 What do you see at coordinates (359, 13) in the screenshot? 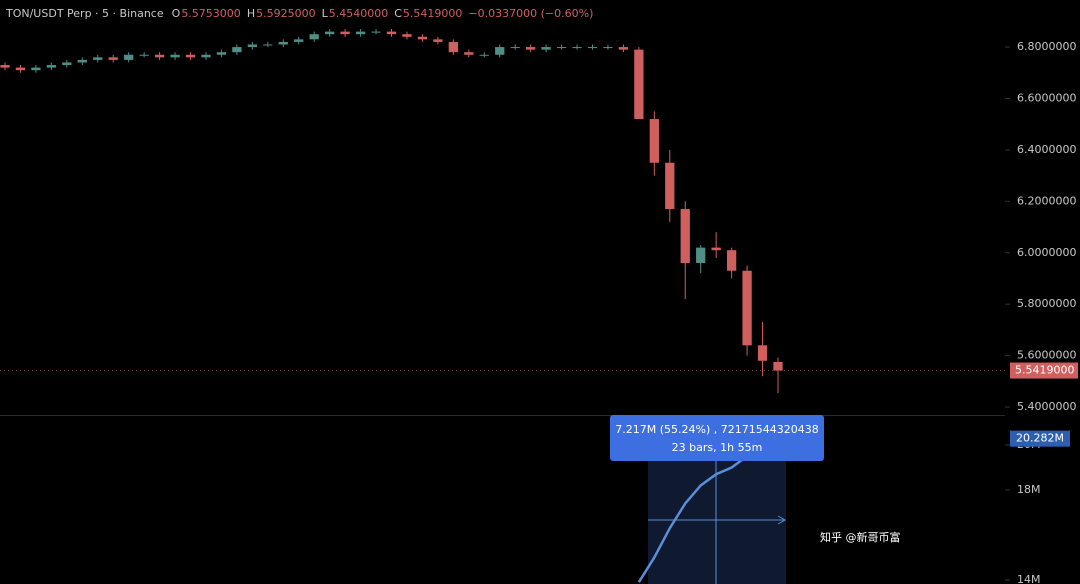
I see `legend-value: 5.4540000` at bounding box center [359, 13].